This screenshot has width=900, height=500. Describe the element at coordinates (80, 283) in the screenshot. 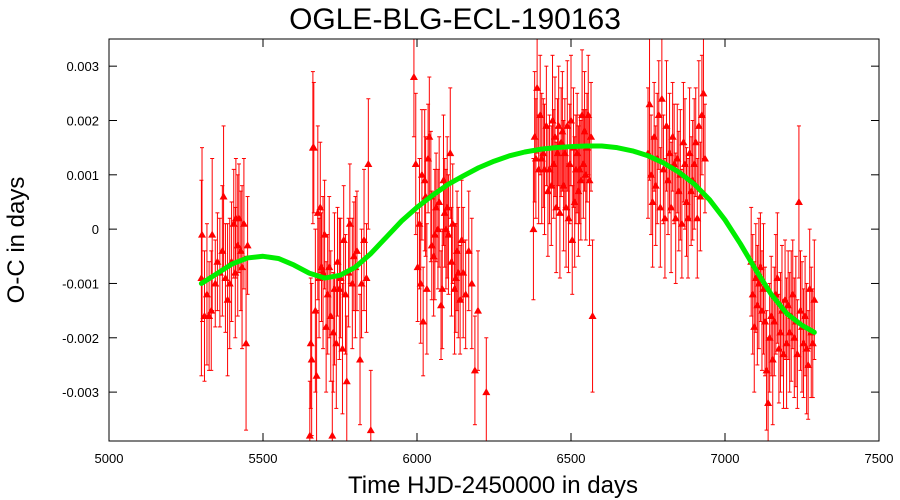

I see `y-tick-label: -0.001` at that location.